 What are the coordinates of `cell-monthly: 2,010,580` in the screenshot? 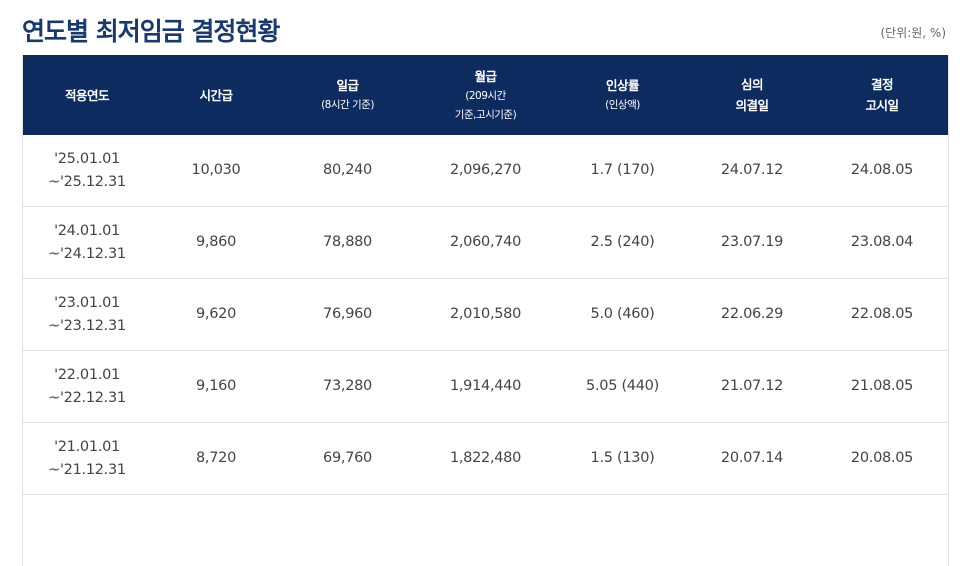 It's located at (485, 314).